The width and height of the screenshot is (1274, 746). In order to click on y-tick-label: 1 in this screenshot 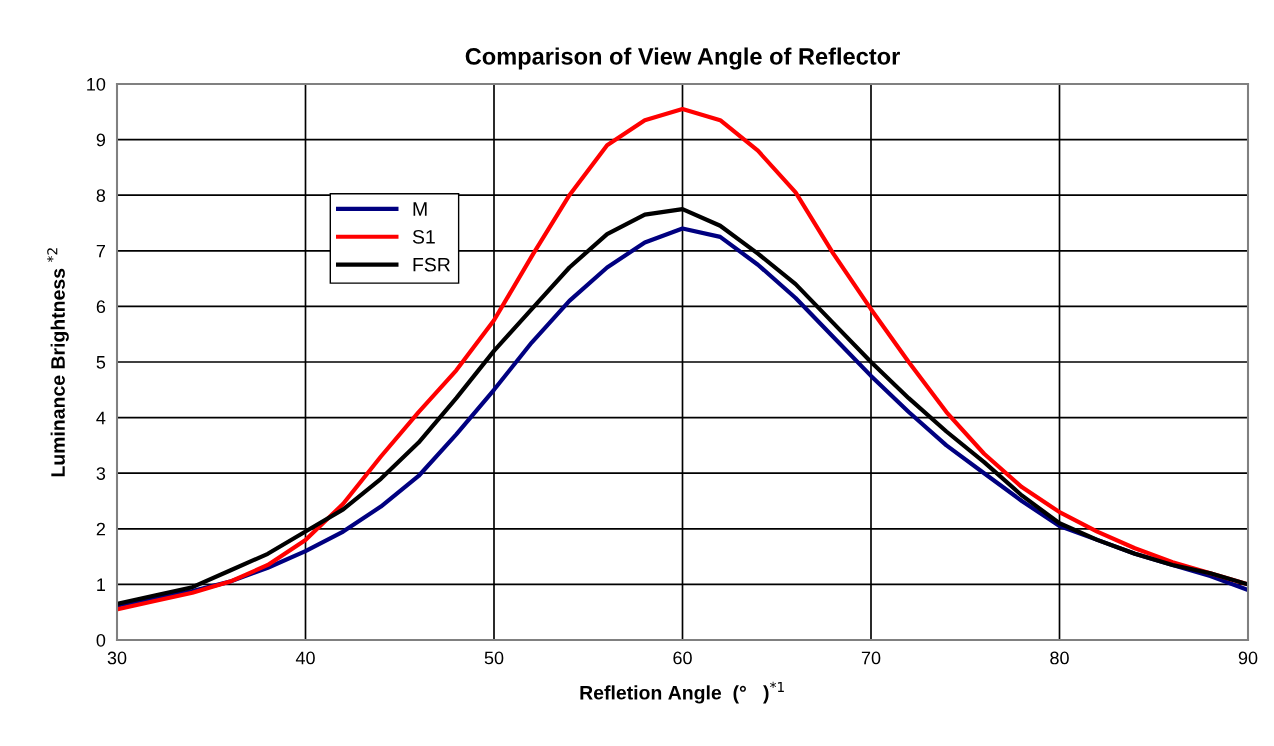, I will do `click(101, 584)`.